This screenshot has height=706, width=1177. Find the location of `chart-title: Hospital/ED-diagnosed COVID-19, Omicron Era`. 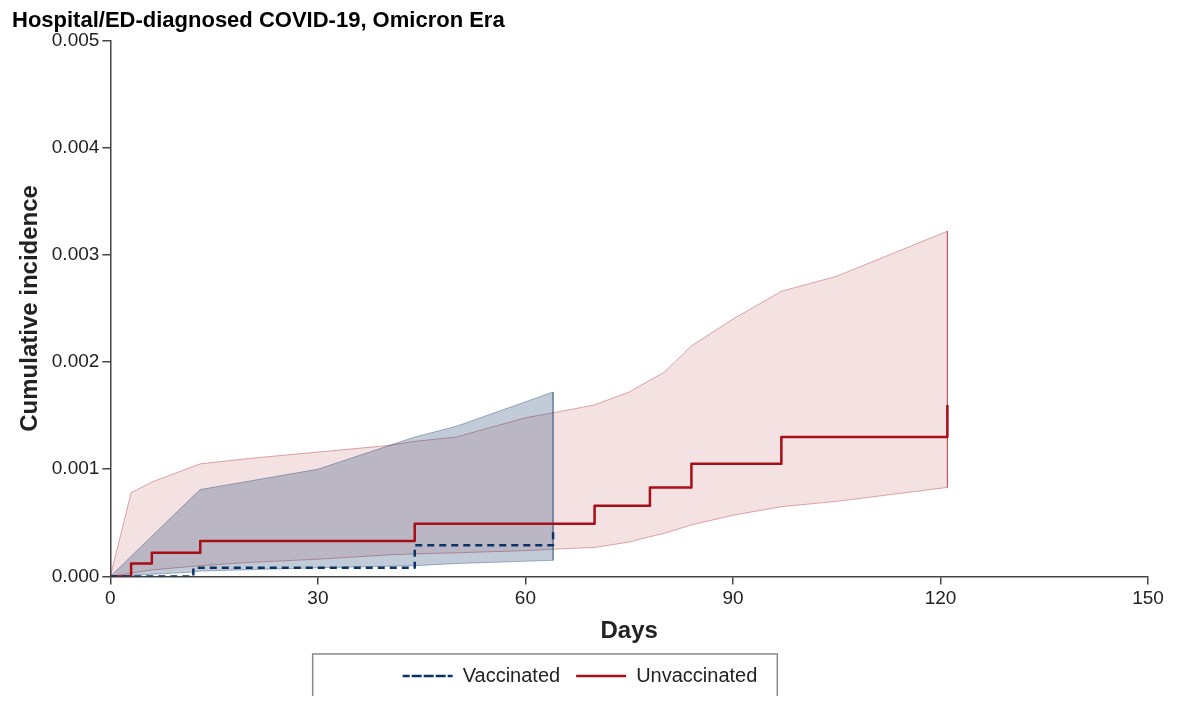

chart-title: Hospital/ED-diagnosed COVID-19, Omicron Era is located at coordinates (259, 20).